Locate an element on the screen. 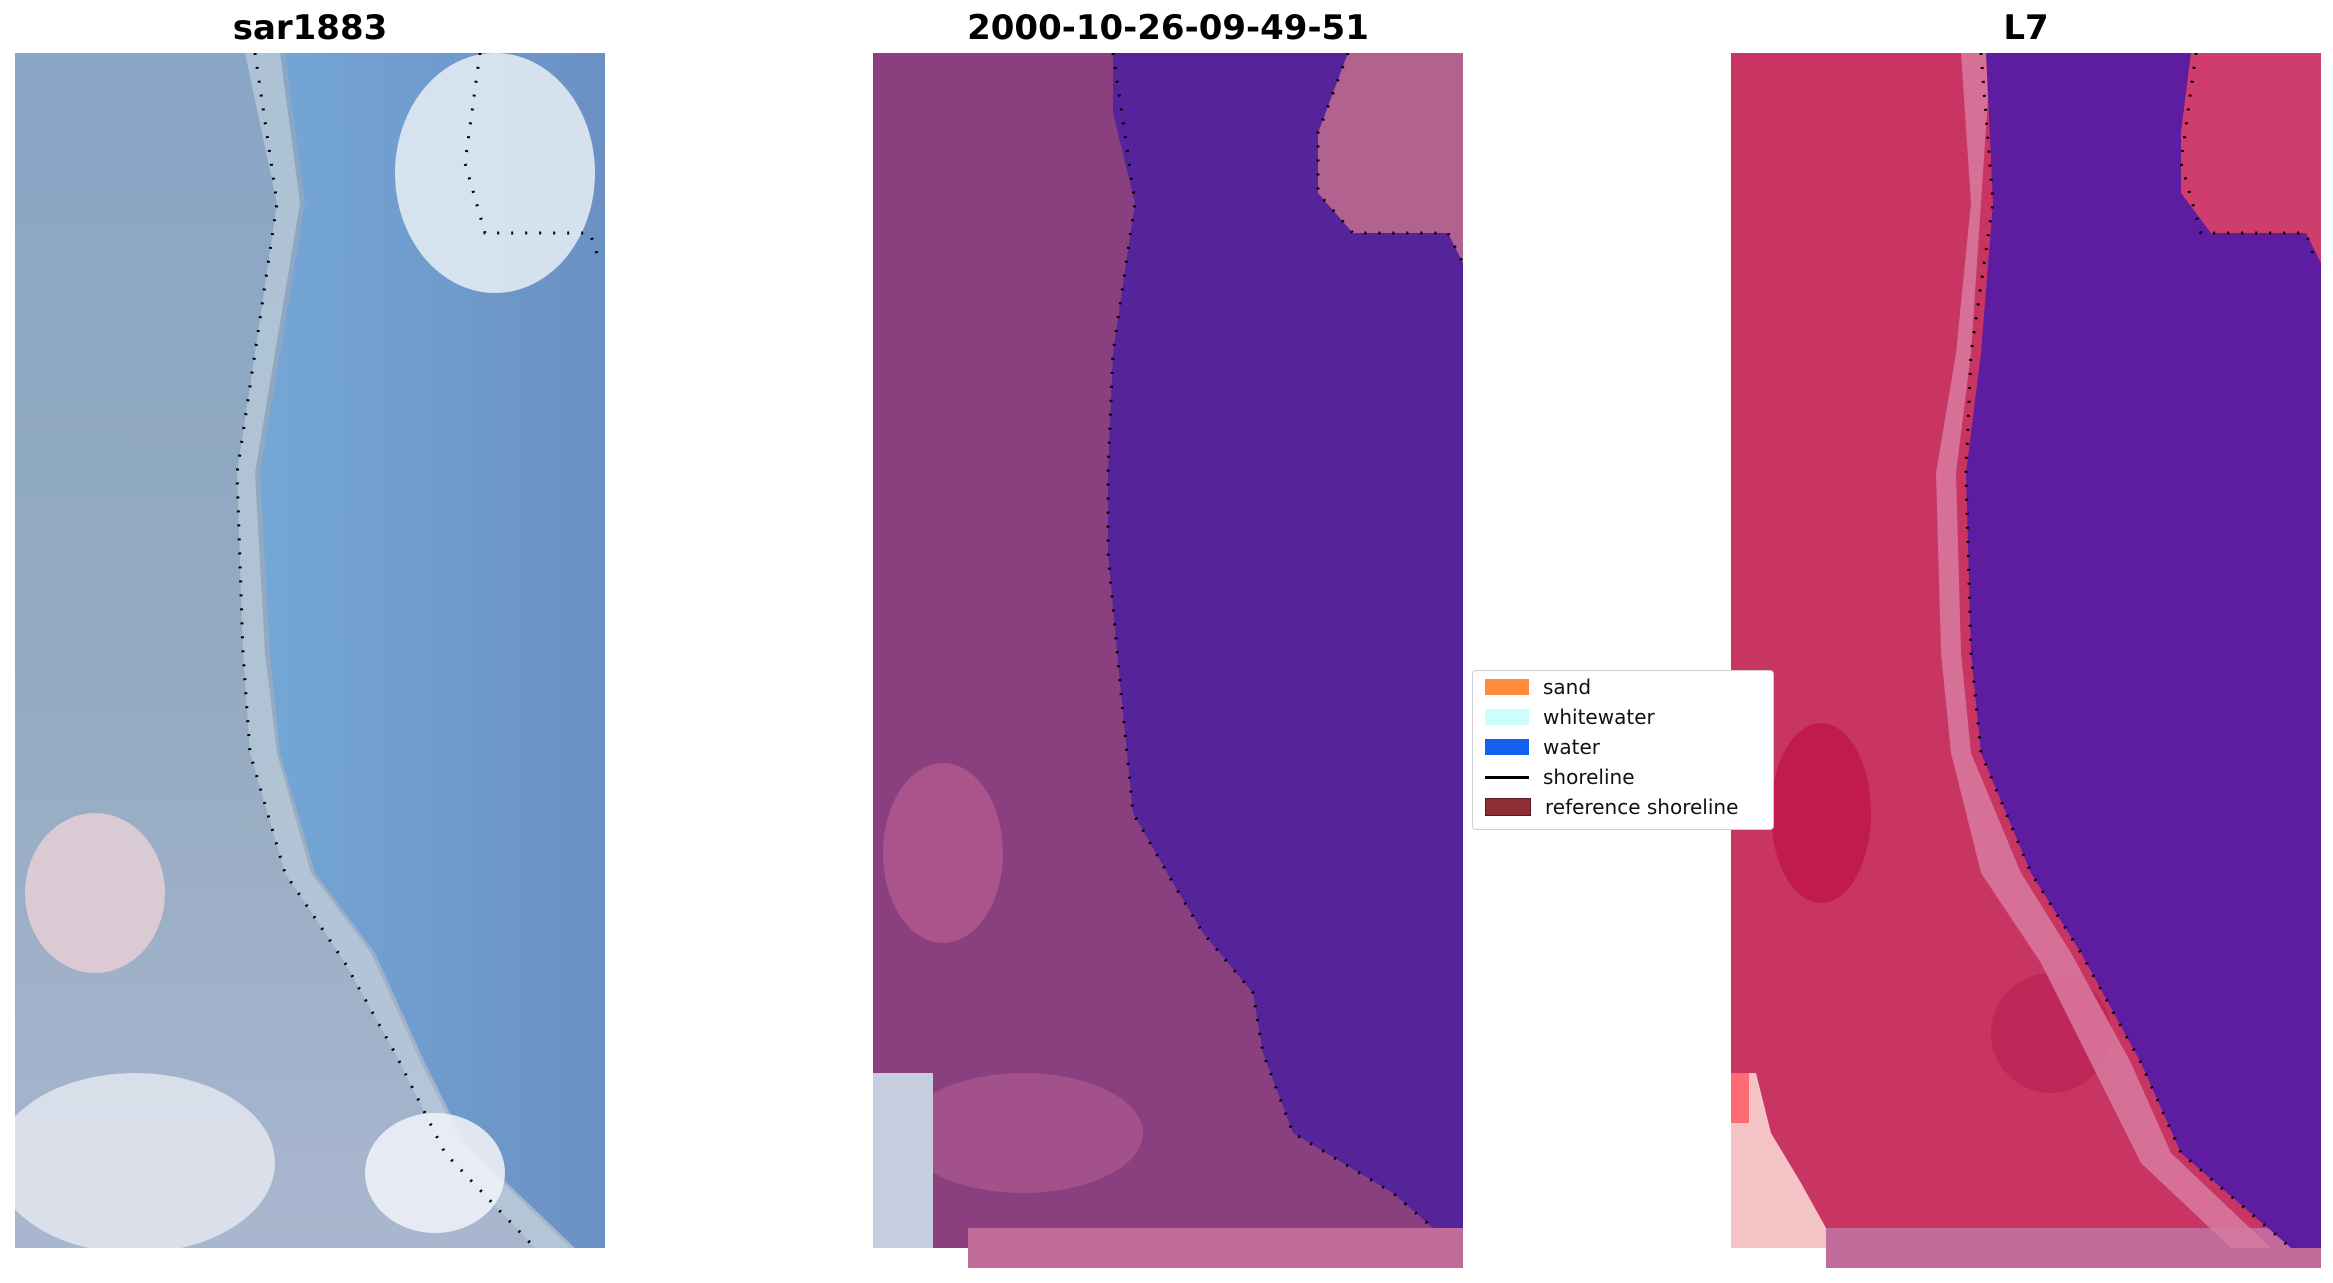  rgb-shoreline-north is located at coordinates (532, 158).